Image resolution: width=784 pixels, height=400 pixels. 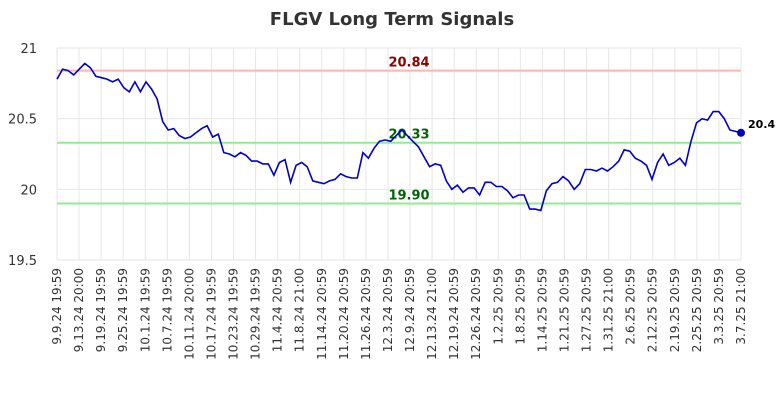 What do you see at coordinates (741, 132) in the screenshot?
I see `last-value-marker` at bounding box center [741, 132].